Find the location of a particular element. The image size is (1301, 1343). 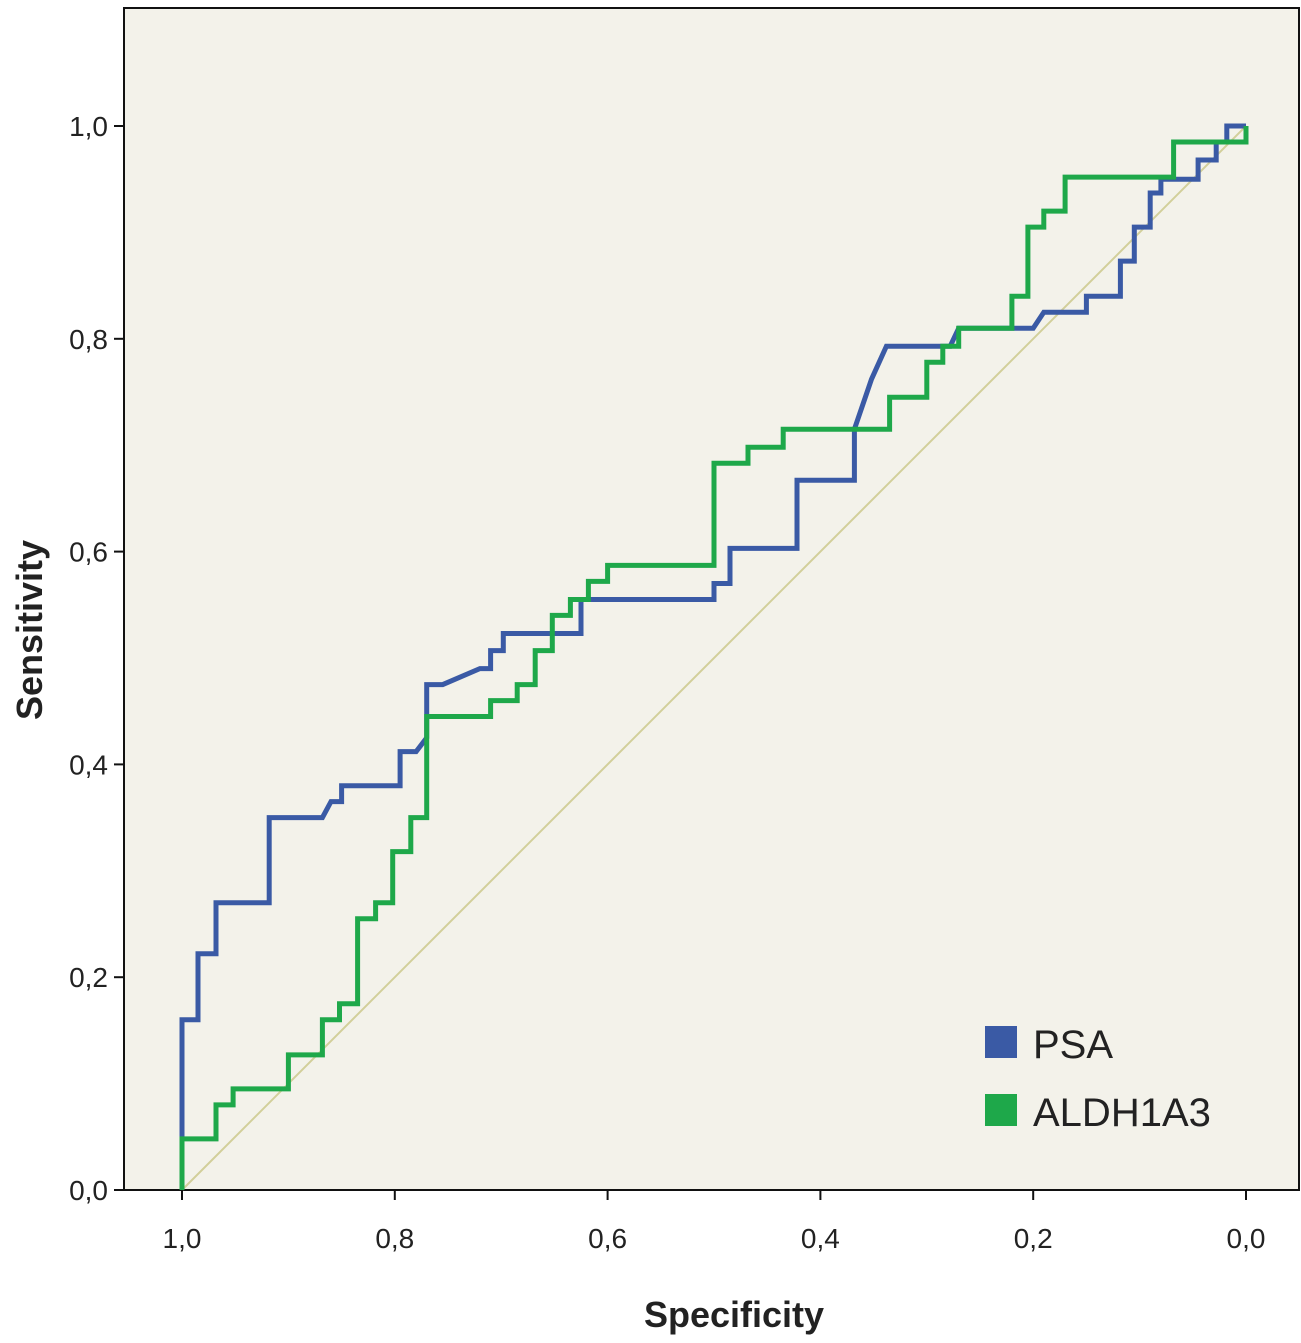

legend: PSA ALDH1A3 is located at coordinates (1098, 1079).